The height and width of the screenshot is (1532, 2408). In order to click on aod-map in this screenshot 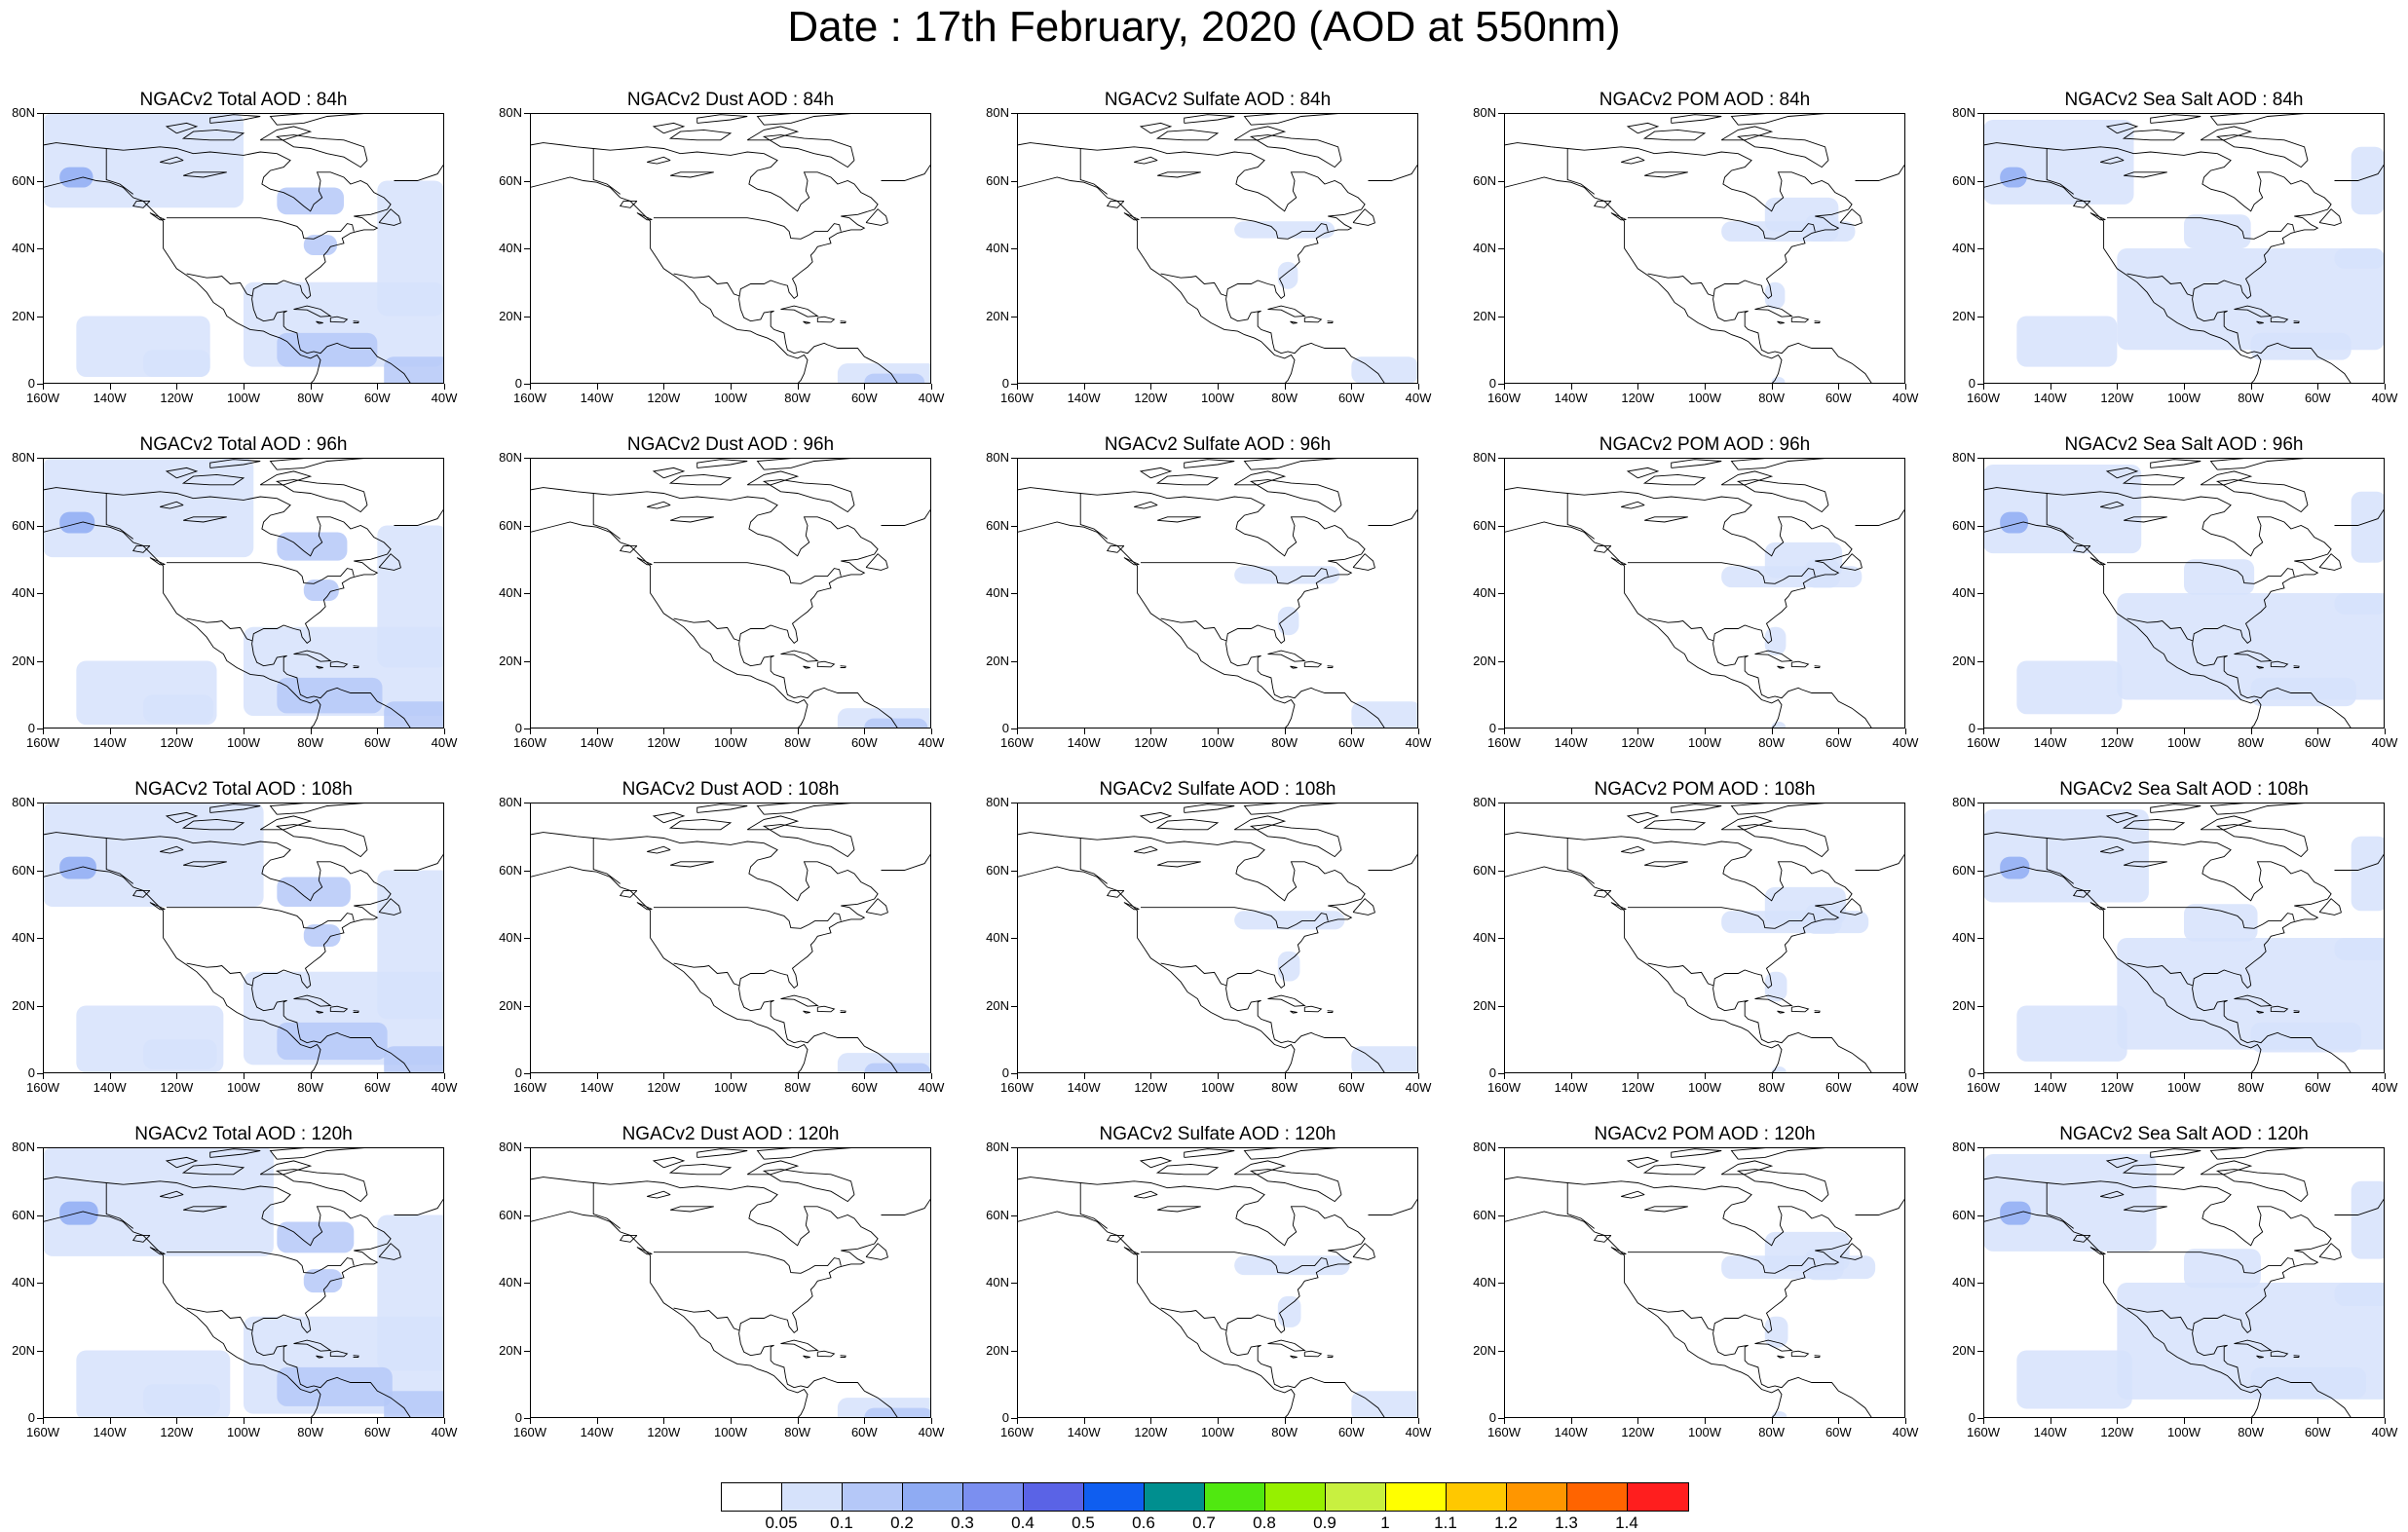, I will do `click(1704, 938)`.